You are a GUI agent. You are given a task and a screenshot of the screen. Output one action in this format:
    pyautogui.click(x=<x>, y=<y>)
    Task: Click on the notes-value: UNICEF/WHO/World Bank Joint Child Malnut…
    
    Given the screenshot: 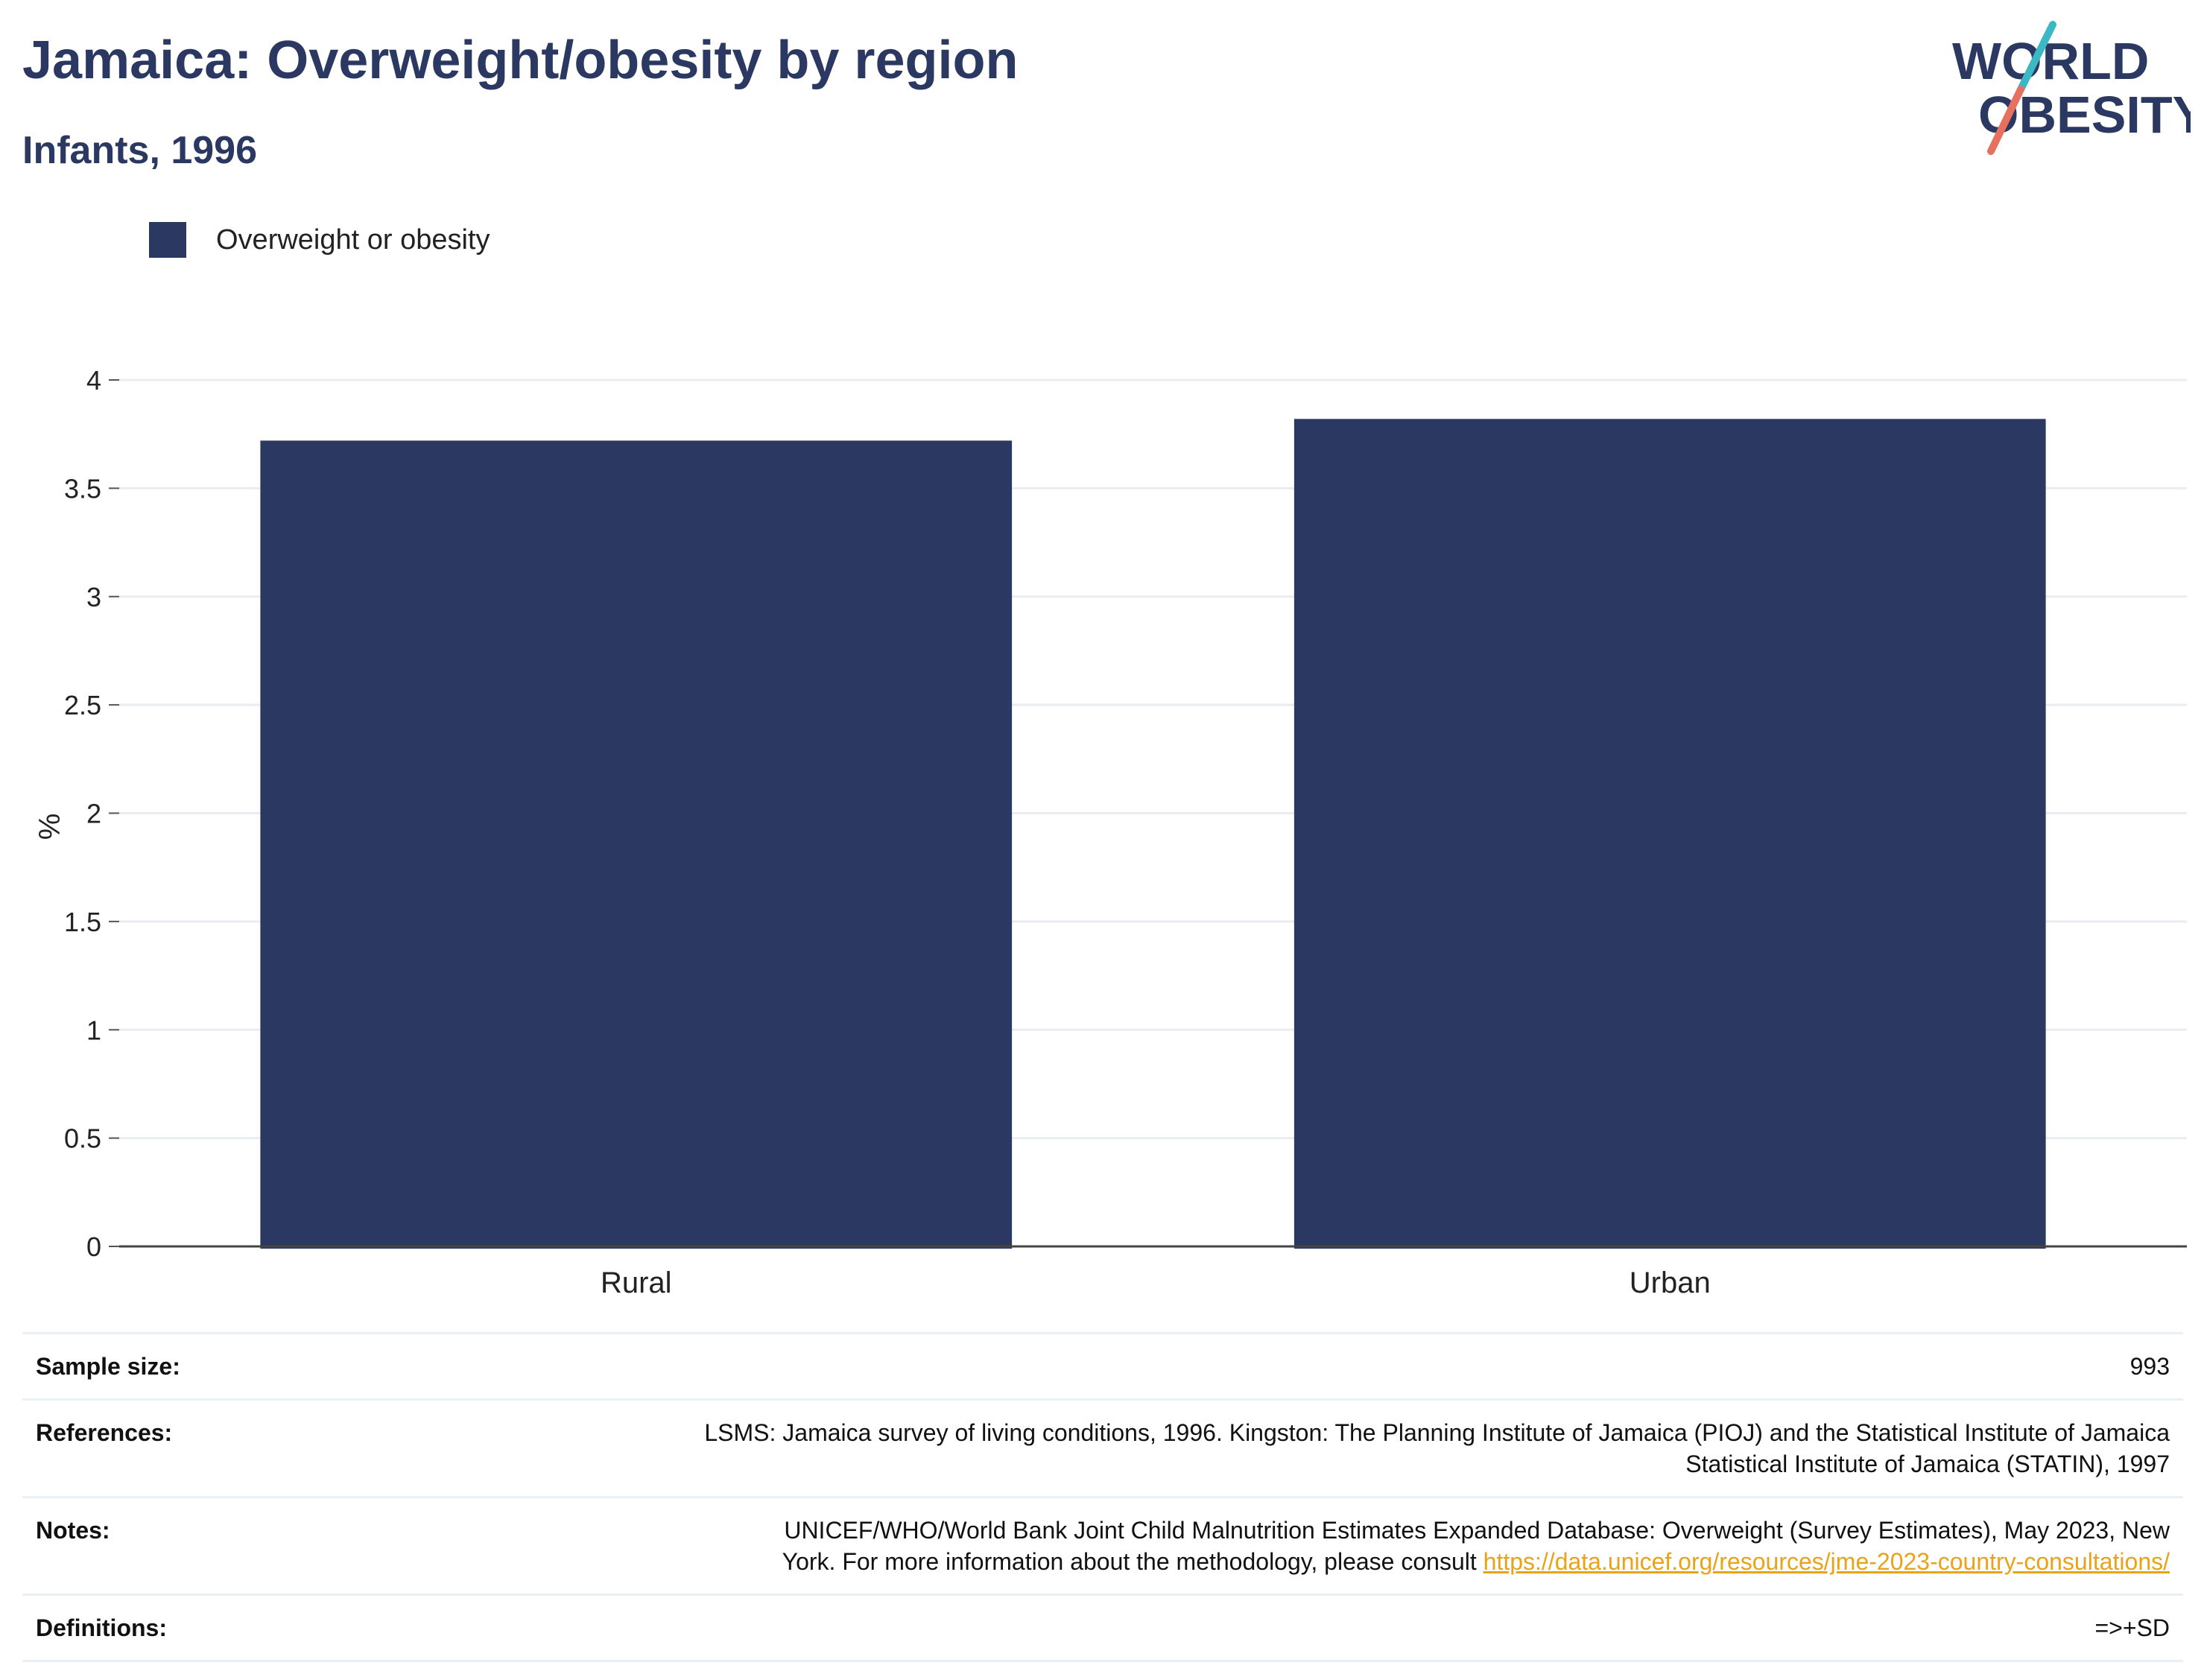 What is the action you would take?
    pyautogui.click(x=1339, y=1545)
    